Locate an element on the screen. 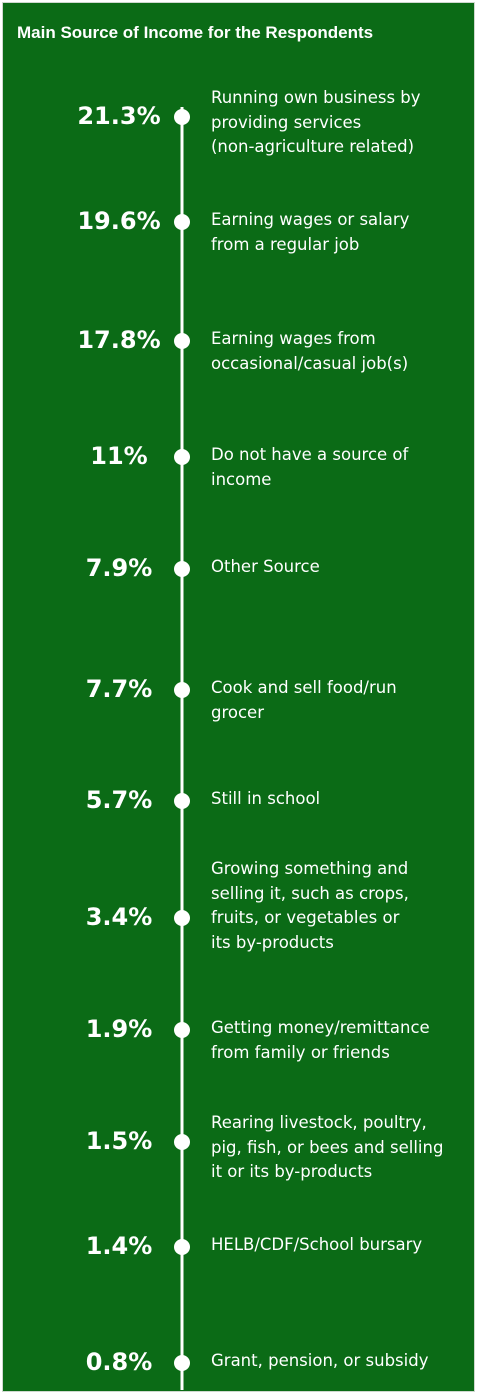 Image resolution: width=477 pixels, height=1394 pixels. percentage-label: 7.9% is located at coordinates (119, 568).